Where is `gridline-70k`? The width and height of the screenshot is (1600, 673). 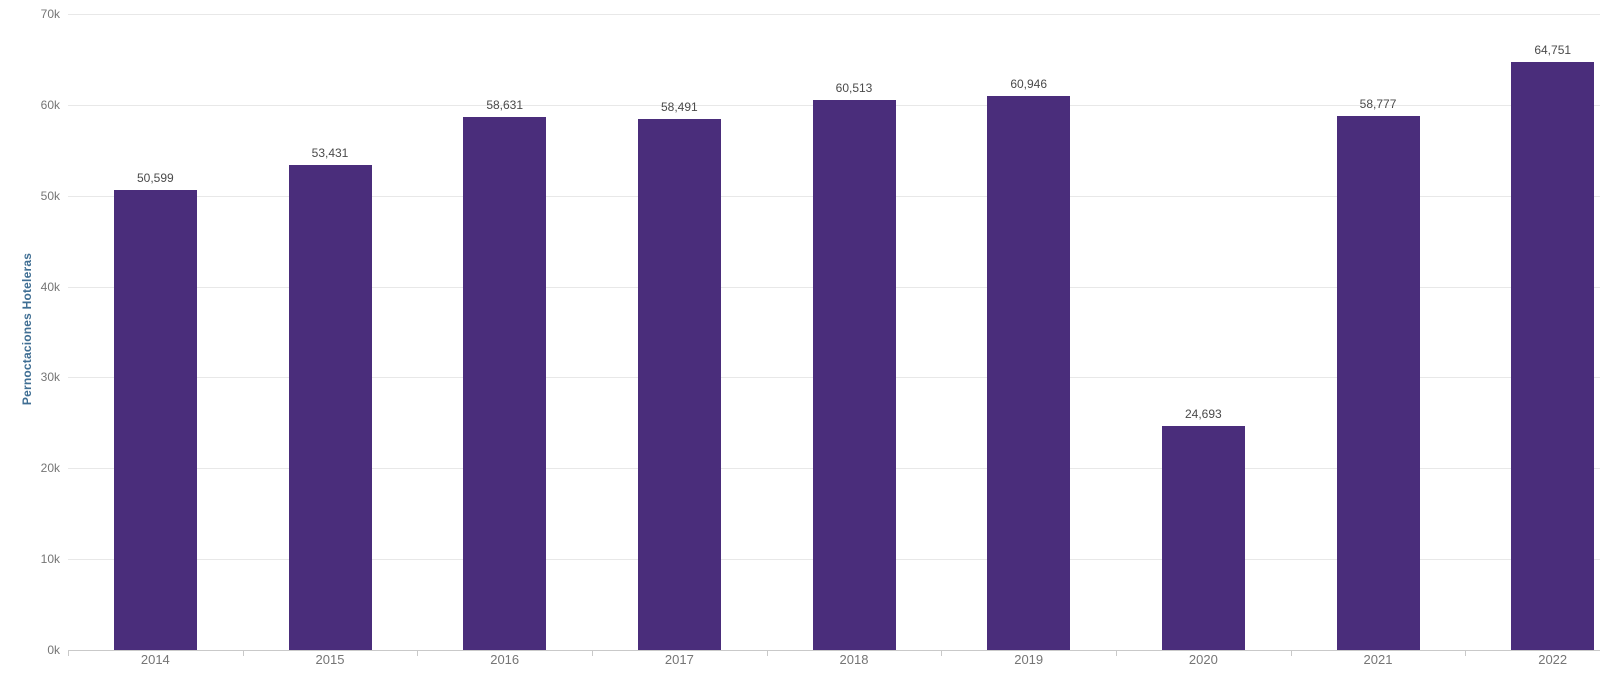 gridline-70k is located at coordinates (834, 14).